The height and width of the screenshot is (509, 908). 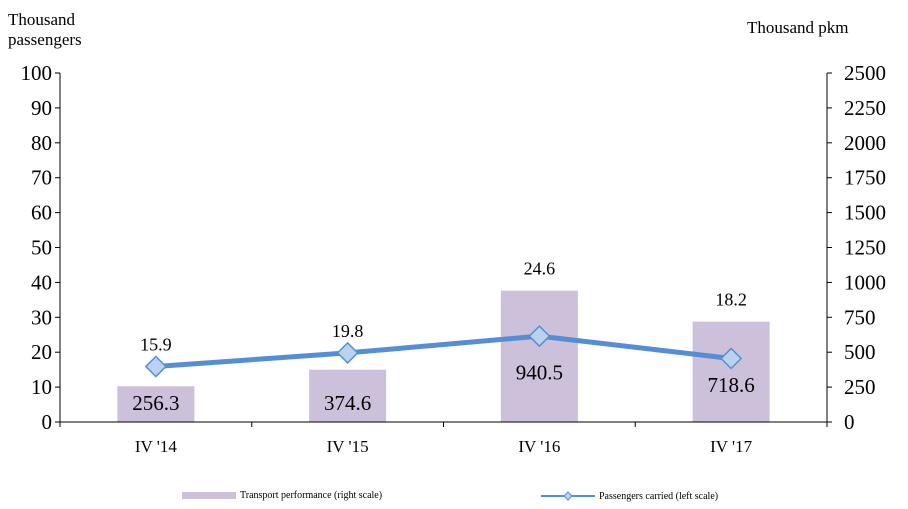 What do you see at coordinates (348, 446) in the screenshot?
I see `x-tick-label-1: IV '15` at bounding box center [348, 446].